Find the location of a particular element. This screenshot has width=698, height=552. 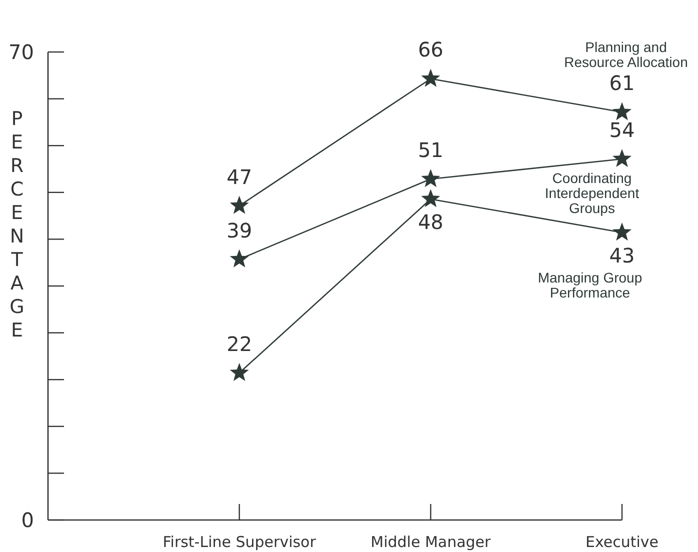

data-label: 22 is located at coordinates (239, 344).